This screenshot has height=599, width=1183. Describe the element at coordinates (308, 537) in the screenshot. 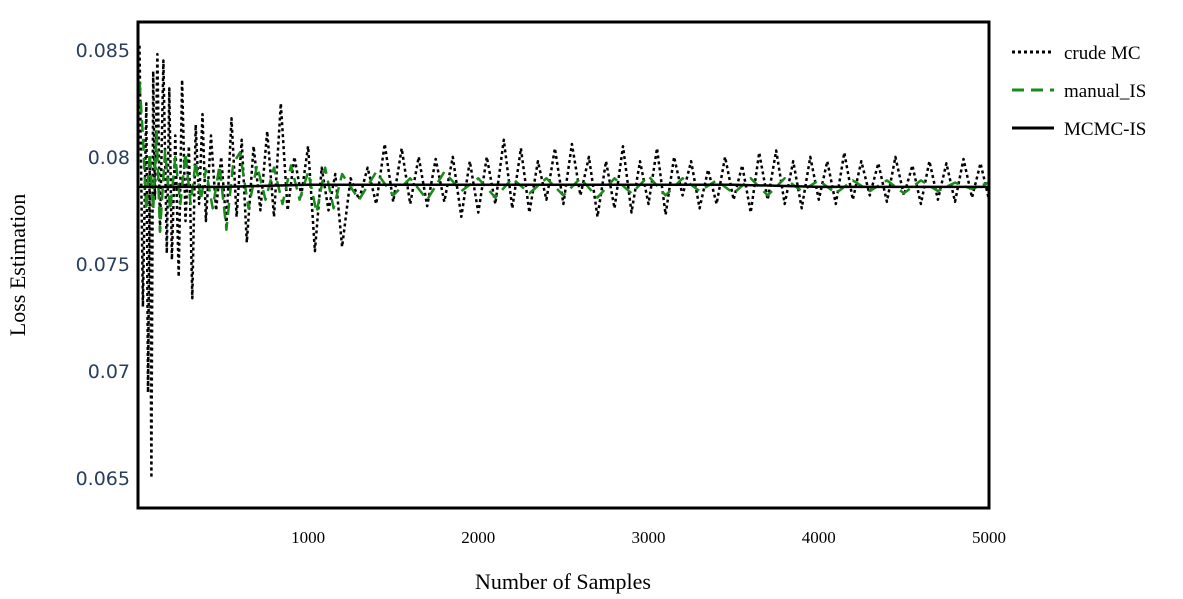

I see `x-tick-label: 1000` at that location.